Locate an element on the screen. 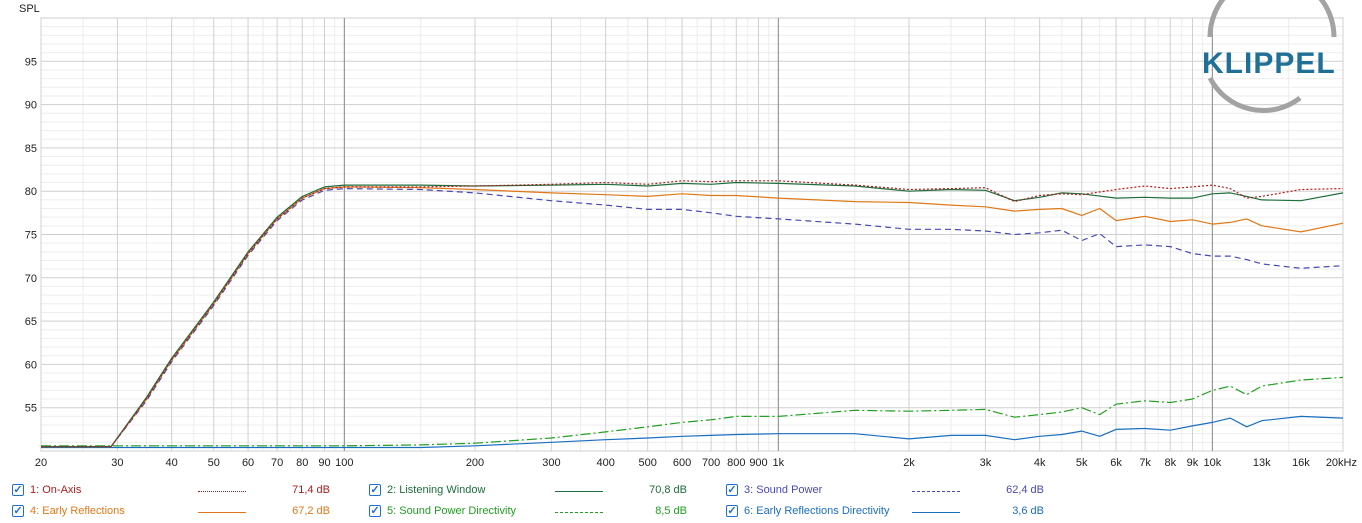  legend-value: 3,6 dB is located at coordinates (1028, 511).